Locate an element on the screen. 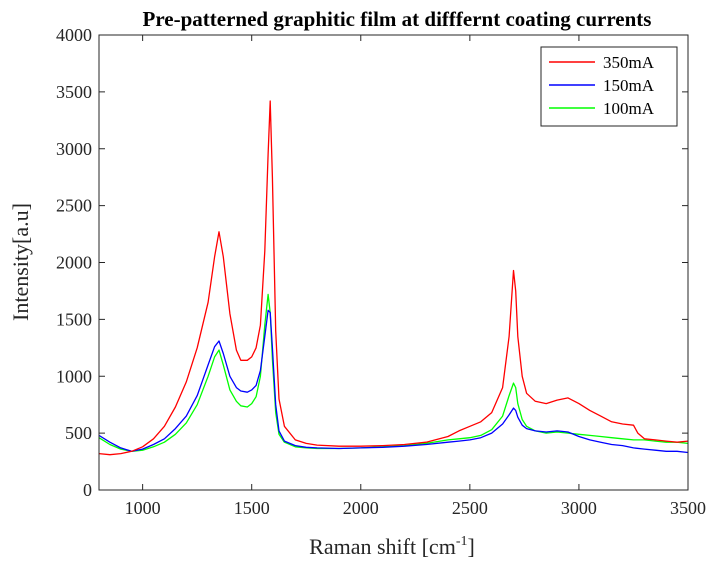  x-tick-label: 2000 is located at coordinates (361, 508).